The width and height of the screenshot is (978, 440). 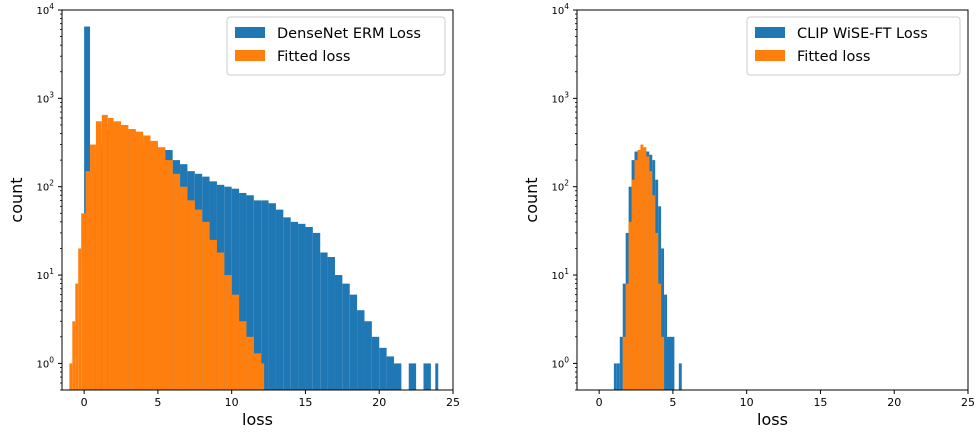 I want to click on y-tick-label: 10¹, so click(x=45, y=274).